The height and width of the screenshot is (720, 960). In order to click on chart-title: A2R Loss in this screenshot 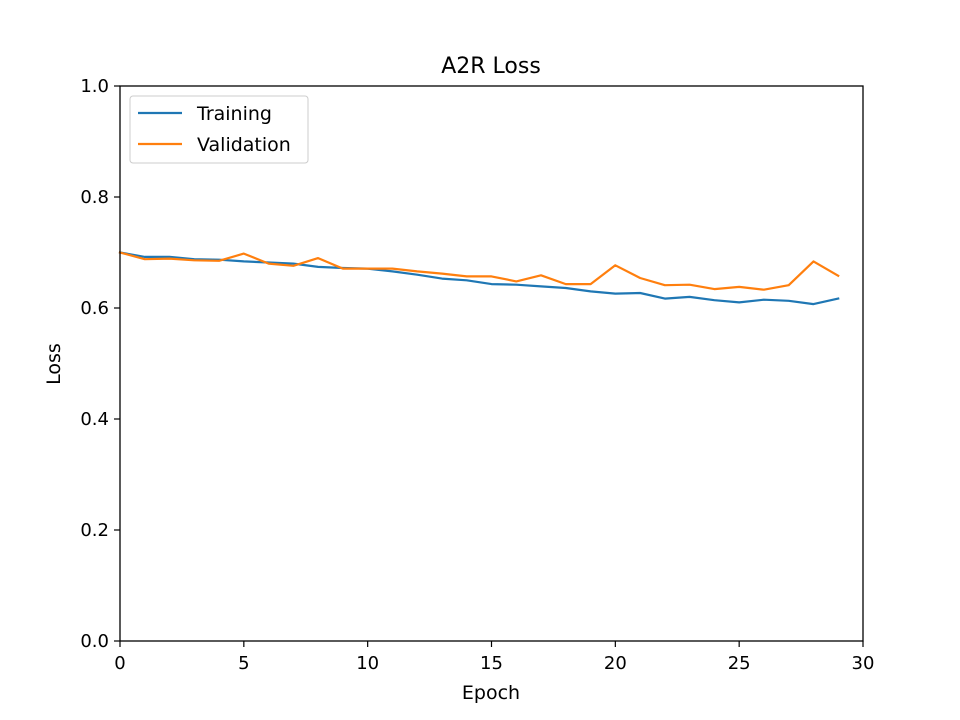, I will do `click(491, 66)`.